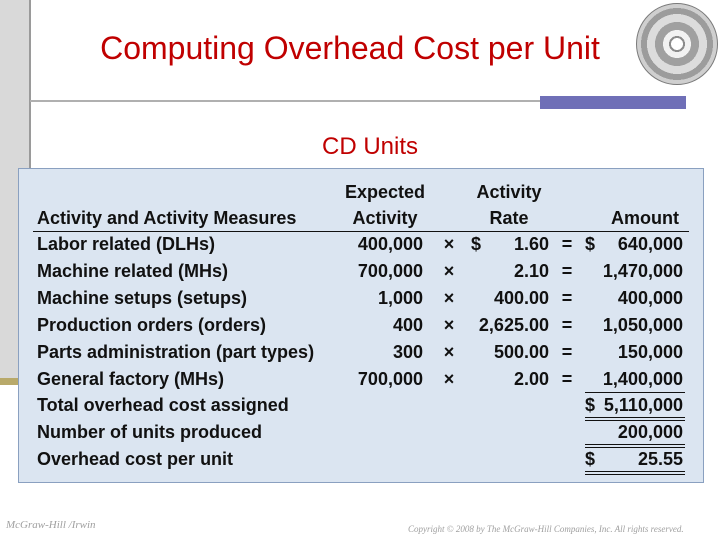  Describe the element at coordinates (642, 379) in the screenshot. I see `table-row-amount: 1,400,000` at that location.